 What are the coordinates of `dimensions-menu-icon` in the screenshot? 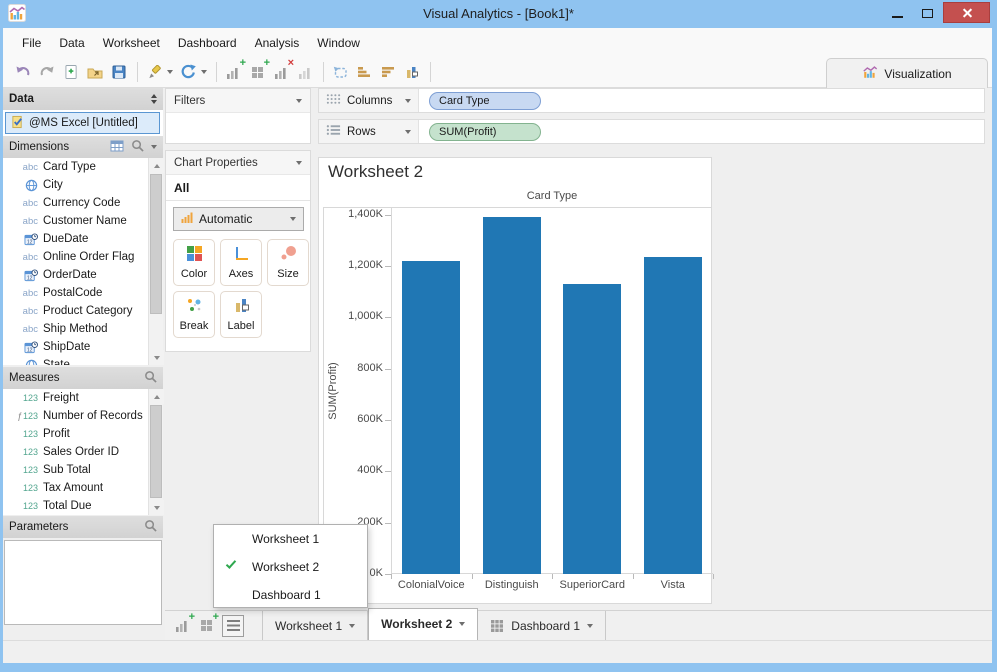 It's located at (154, 147).